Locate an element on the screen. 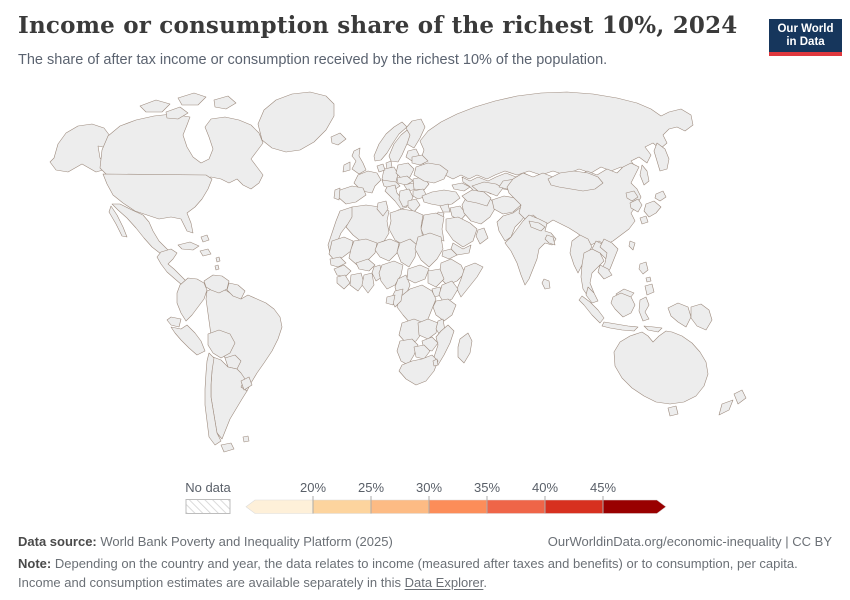  country-greenland is located at coordinates (296, 122).